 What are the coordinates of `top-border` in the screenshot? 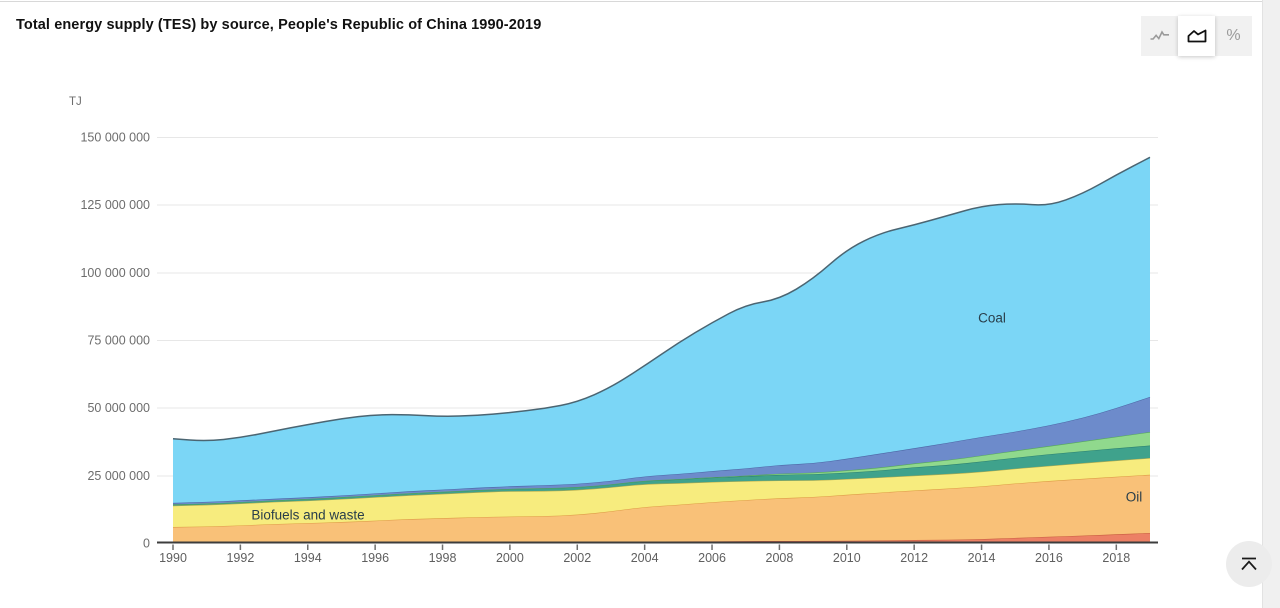 It's located at (640, 1).